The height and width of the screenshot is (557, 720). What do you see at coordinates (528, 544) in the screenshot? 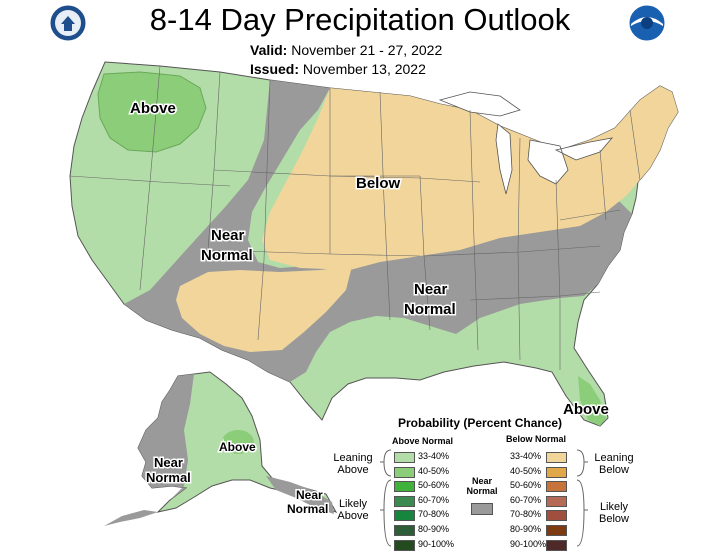
I see `legend-below-row-label: 90-100%` at bounding box center [528, 544].